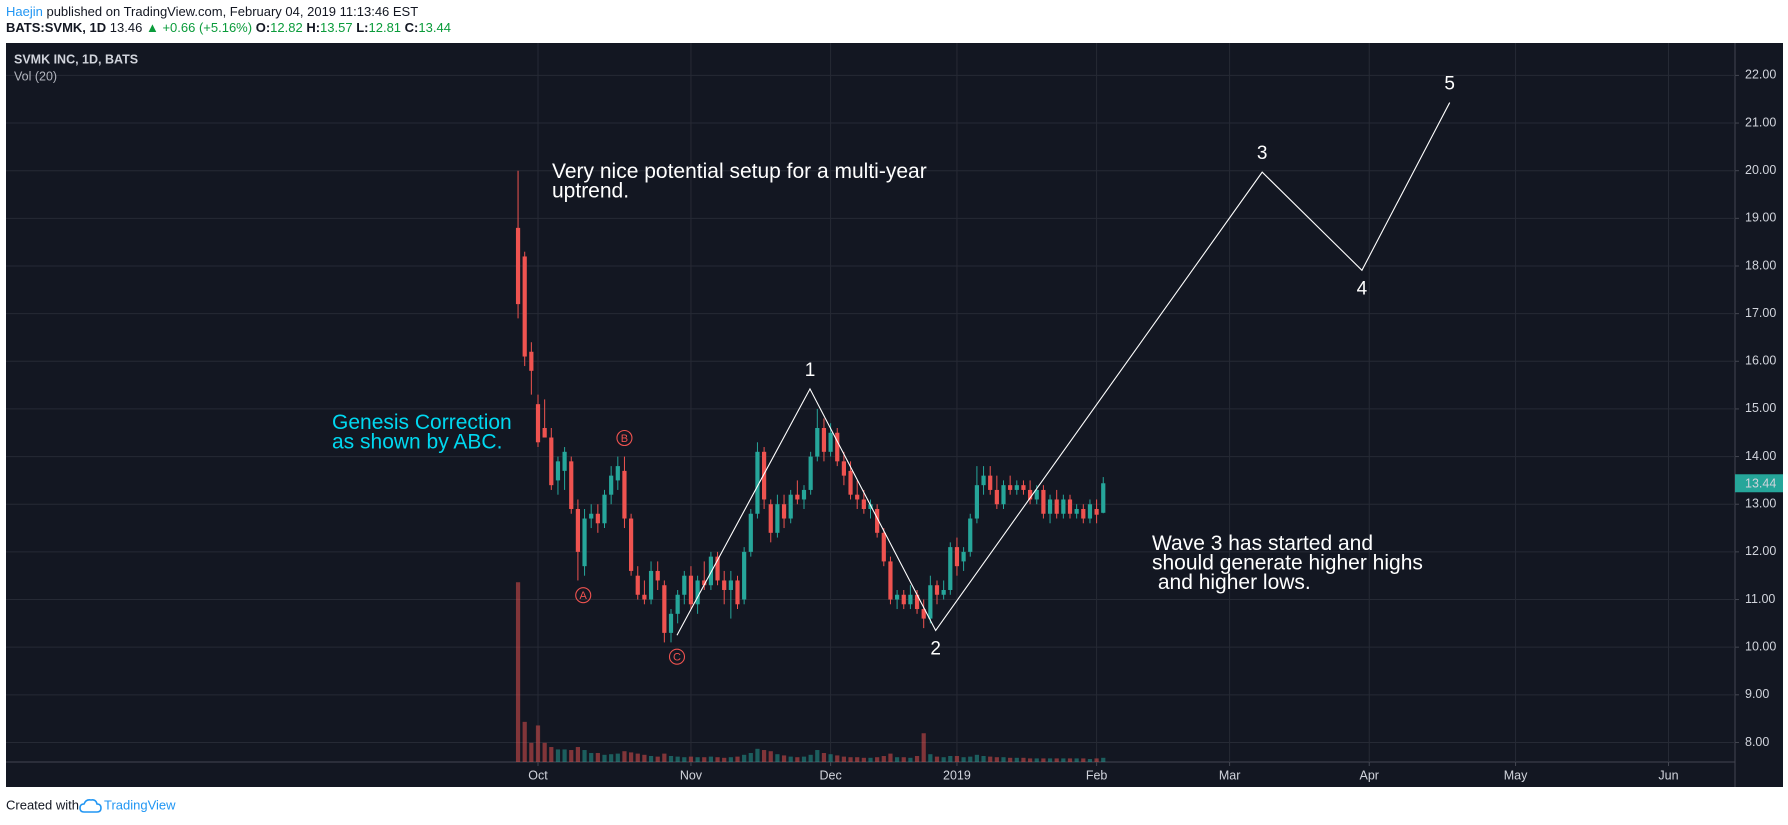 The width and height of the screenshot is (1788, 825). Describe the element at coordinates (1231, 582) in the screenshot. I see `annotation-line: and higher lows.` at that location.